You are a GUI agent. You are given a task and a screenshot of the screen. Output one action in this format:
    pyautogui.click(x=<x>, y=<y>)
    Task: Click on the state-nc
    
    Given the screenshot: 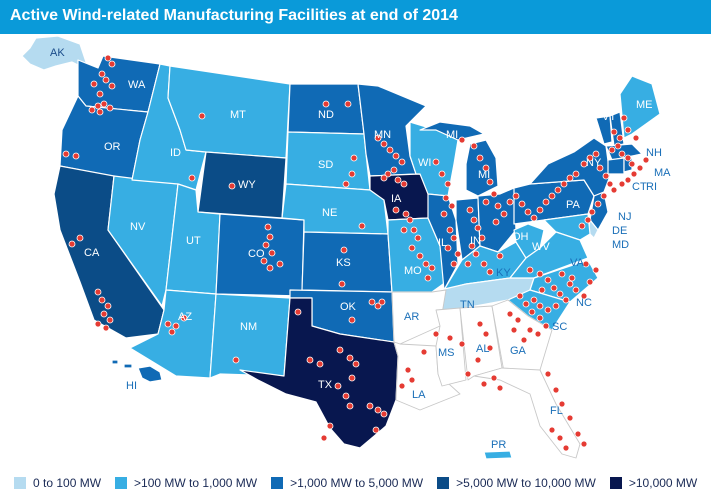 What is the action you would take?
    pyautogui.click(x=564, y=281)
    